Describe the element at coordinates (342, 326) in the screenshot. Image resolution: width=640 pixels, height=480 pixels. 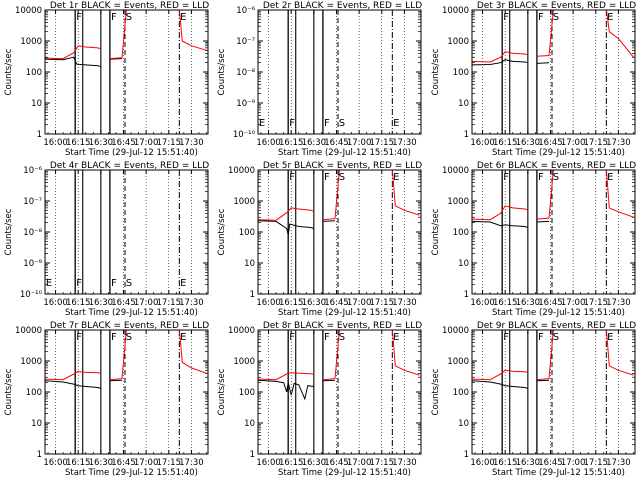
I see `panel-title: Det 8r BLACK = Events, RED = LLD` at that location.